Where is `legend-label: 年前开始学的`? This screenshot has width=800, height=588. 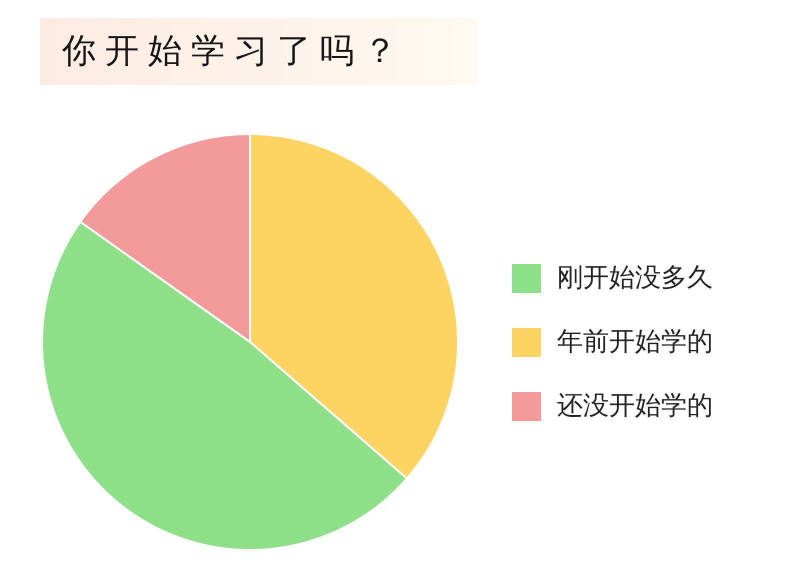
legend-label: 年前开始学的 is located at coordinates (635, 341).